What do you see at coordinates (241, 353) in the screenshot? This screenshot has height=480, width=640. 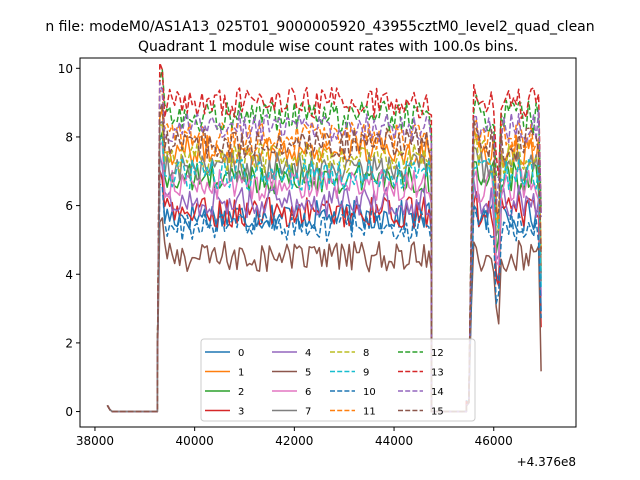 I see `legend-label: 0` at bounding box center [241, 353].